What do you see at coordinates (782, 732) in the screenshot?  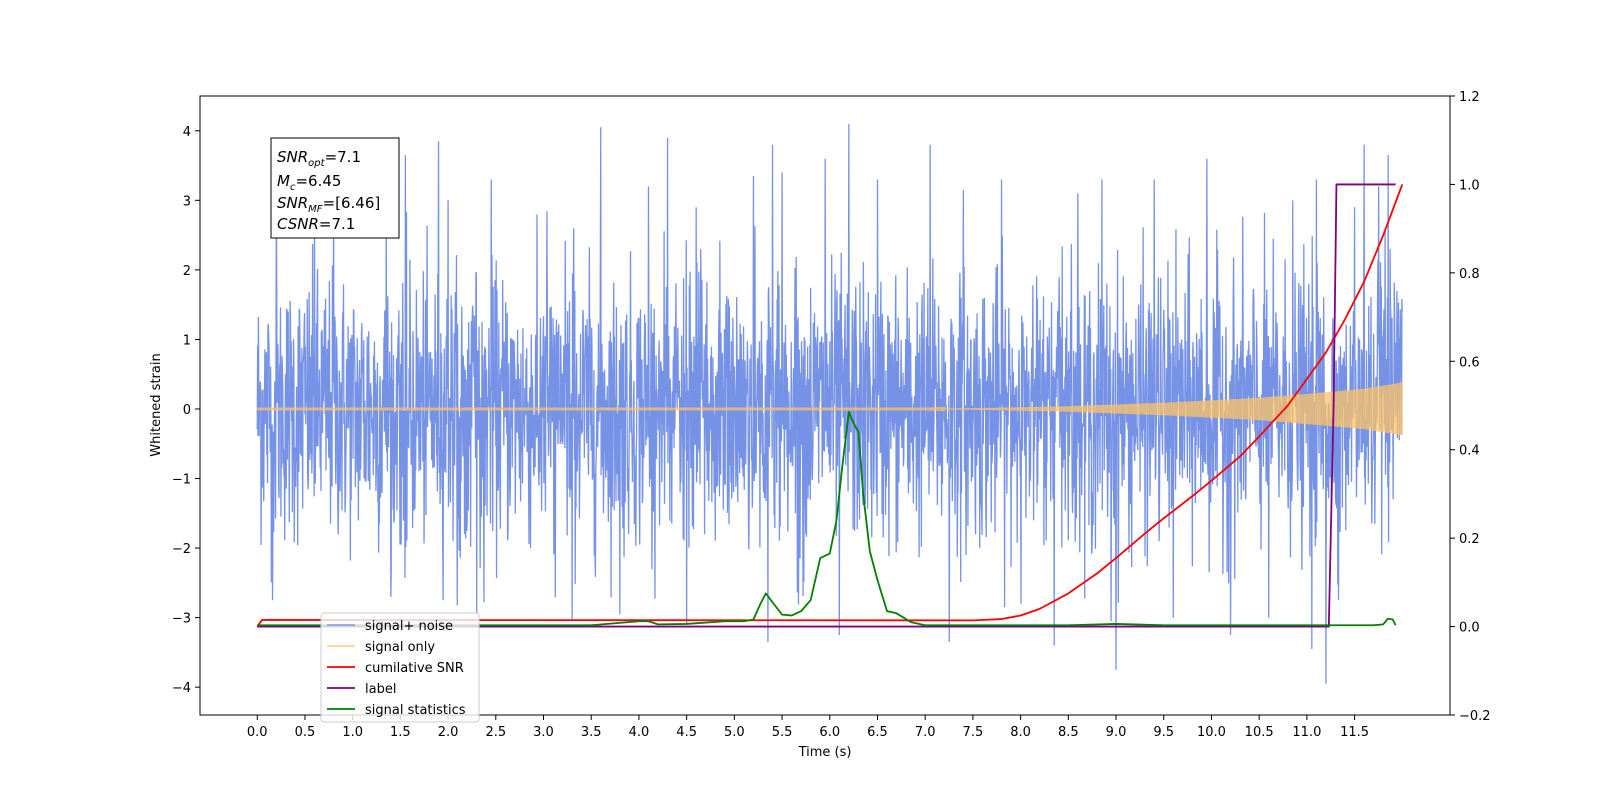 I see `x-tick-label: 5.5` at bounding box center [782, 732].